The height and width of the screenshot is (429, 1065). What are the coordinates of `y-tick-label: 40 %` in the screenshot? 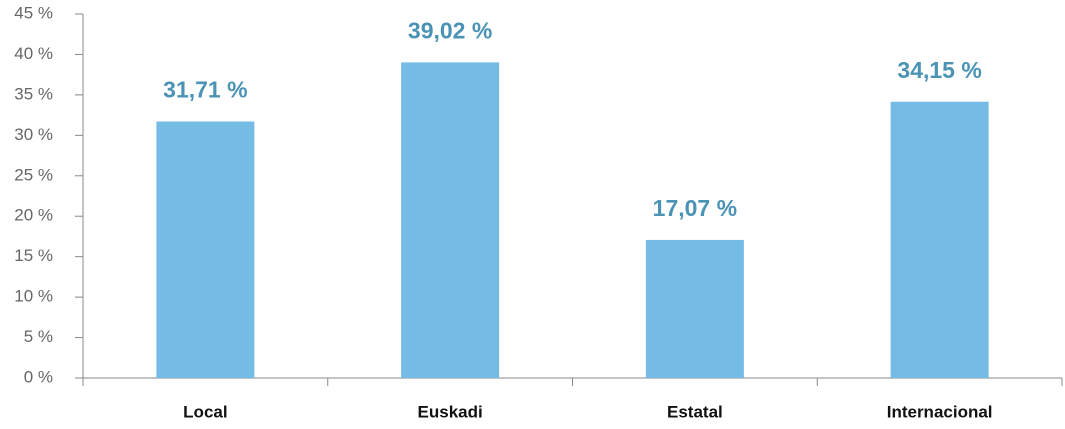 It's located at (33, 53).